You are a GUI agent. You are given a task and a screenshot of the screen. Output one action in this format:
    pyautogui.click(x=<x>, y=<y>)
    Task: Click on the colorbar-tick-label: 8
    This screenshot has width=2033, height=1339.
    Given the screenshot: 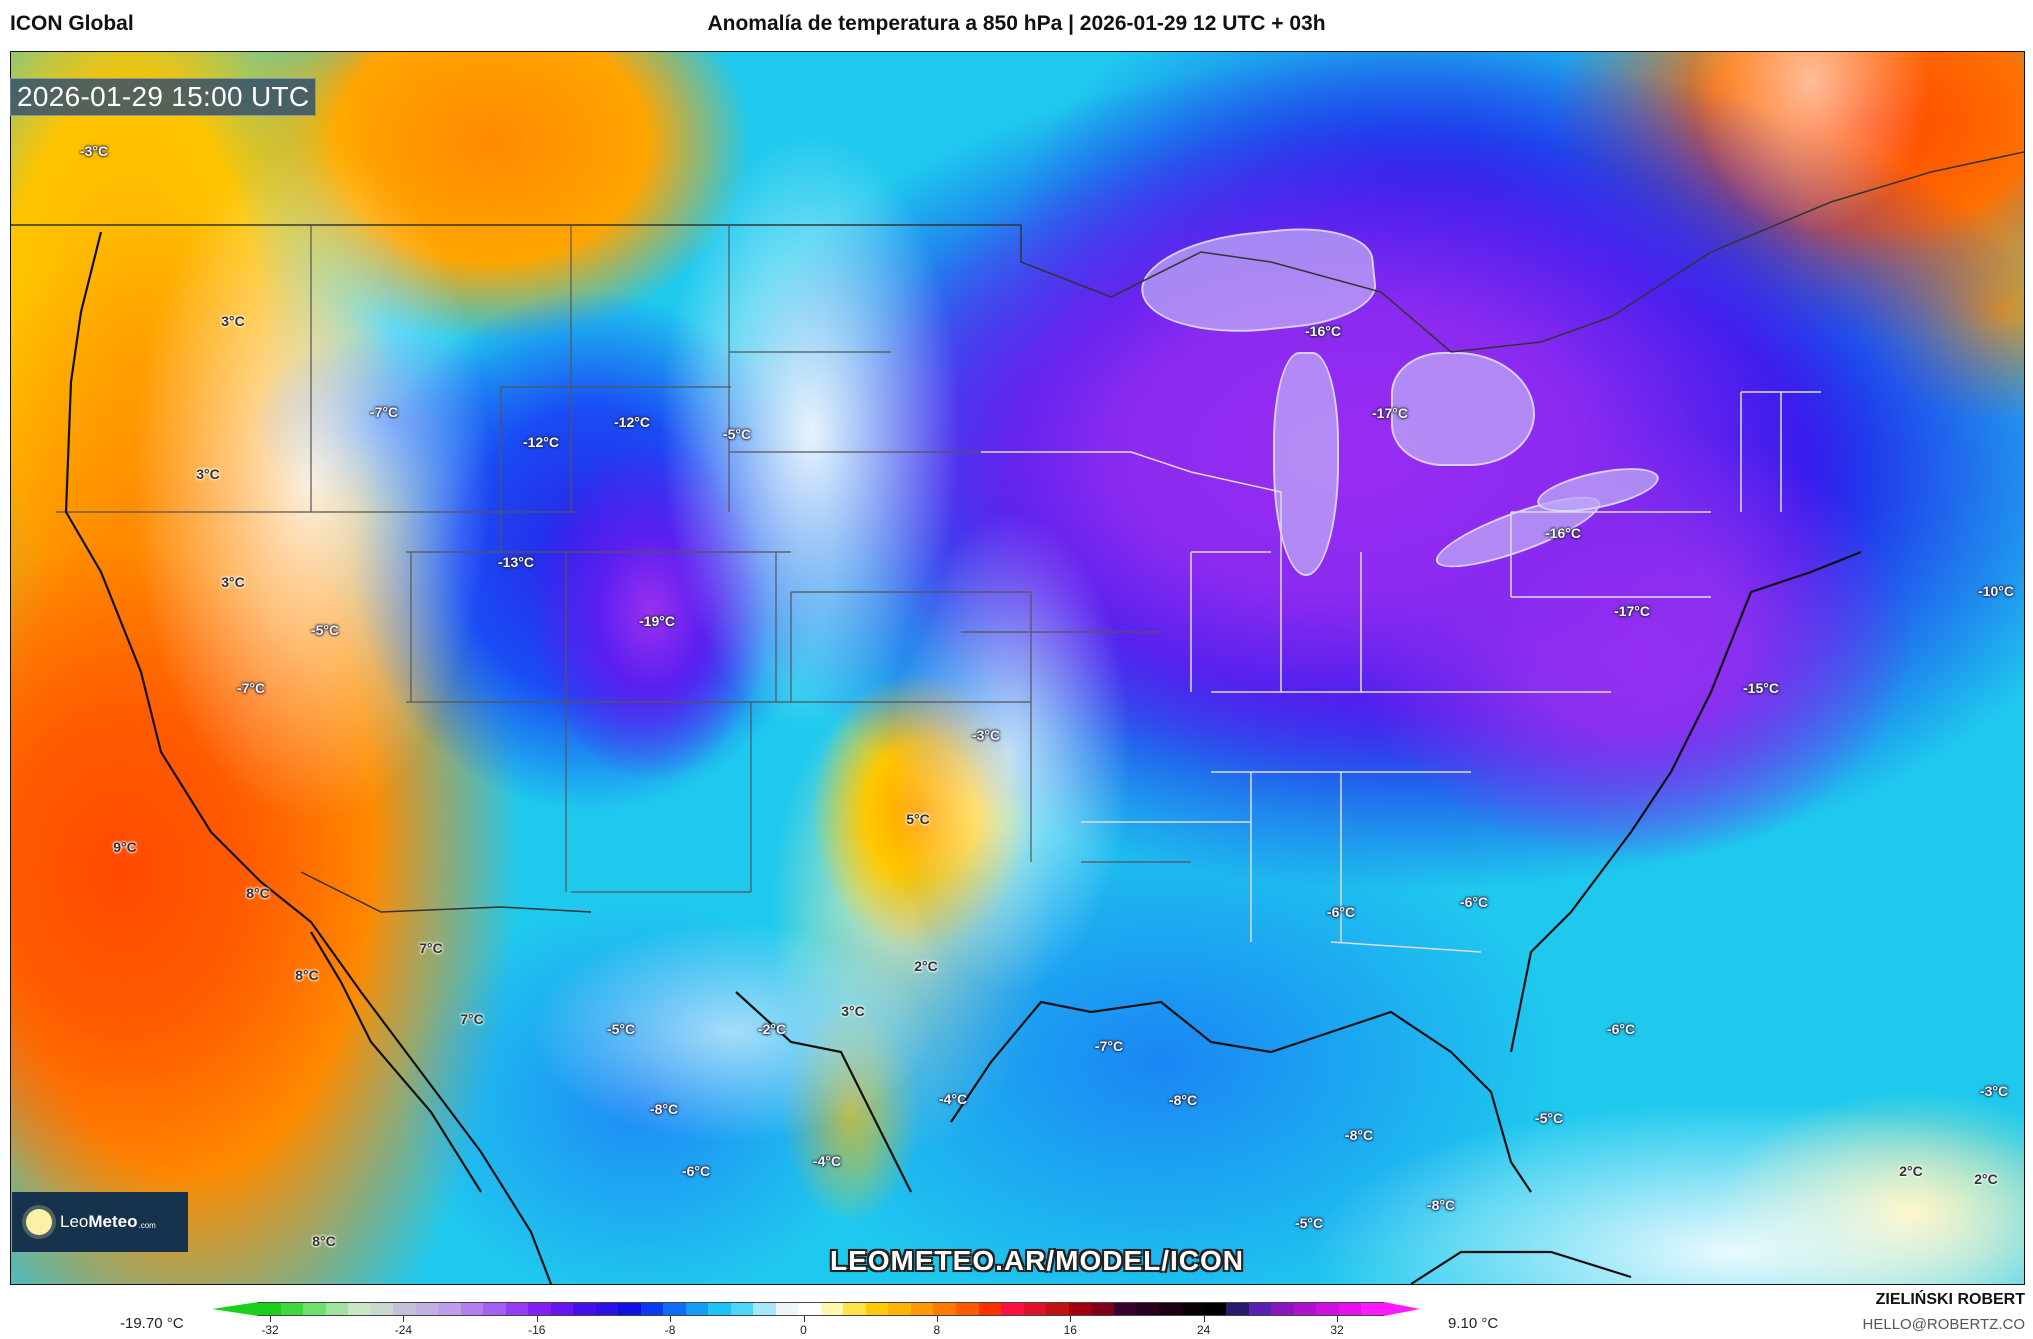 What is the action you would take?
    pyautogui.click(x=937, y=1330)
    